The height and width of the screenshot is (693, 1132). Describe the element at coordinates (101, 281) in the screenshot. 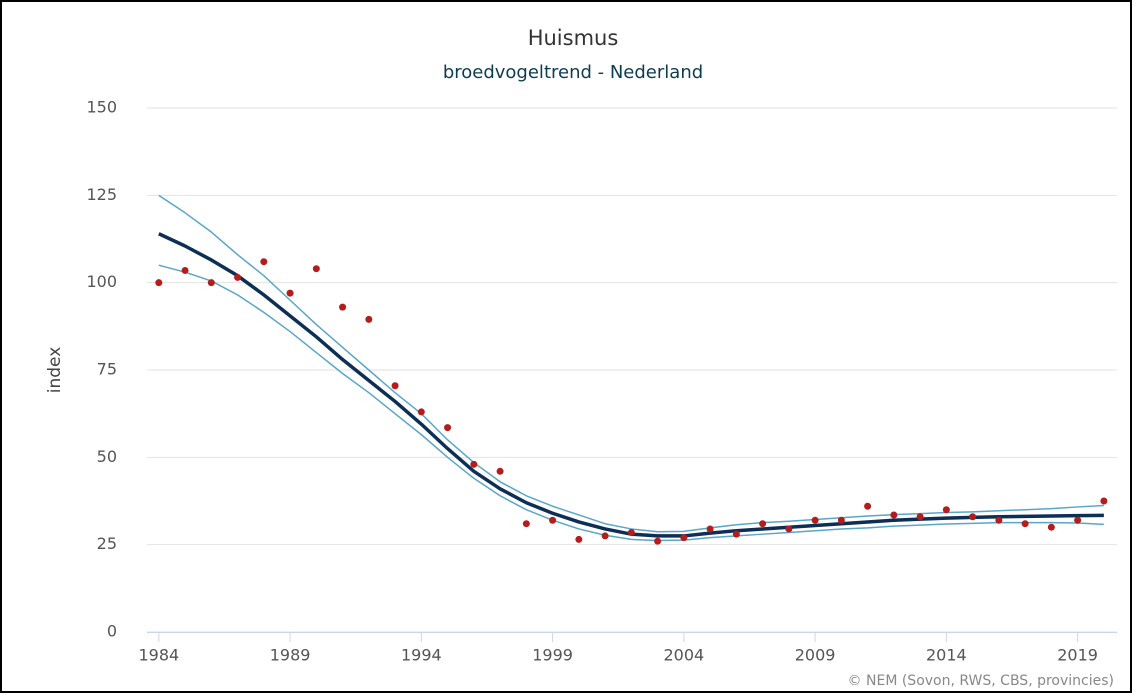

I see `y-tick-label: 100` at that location.